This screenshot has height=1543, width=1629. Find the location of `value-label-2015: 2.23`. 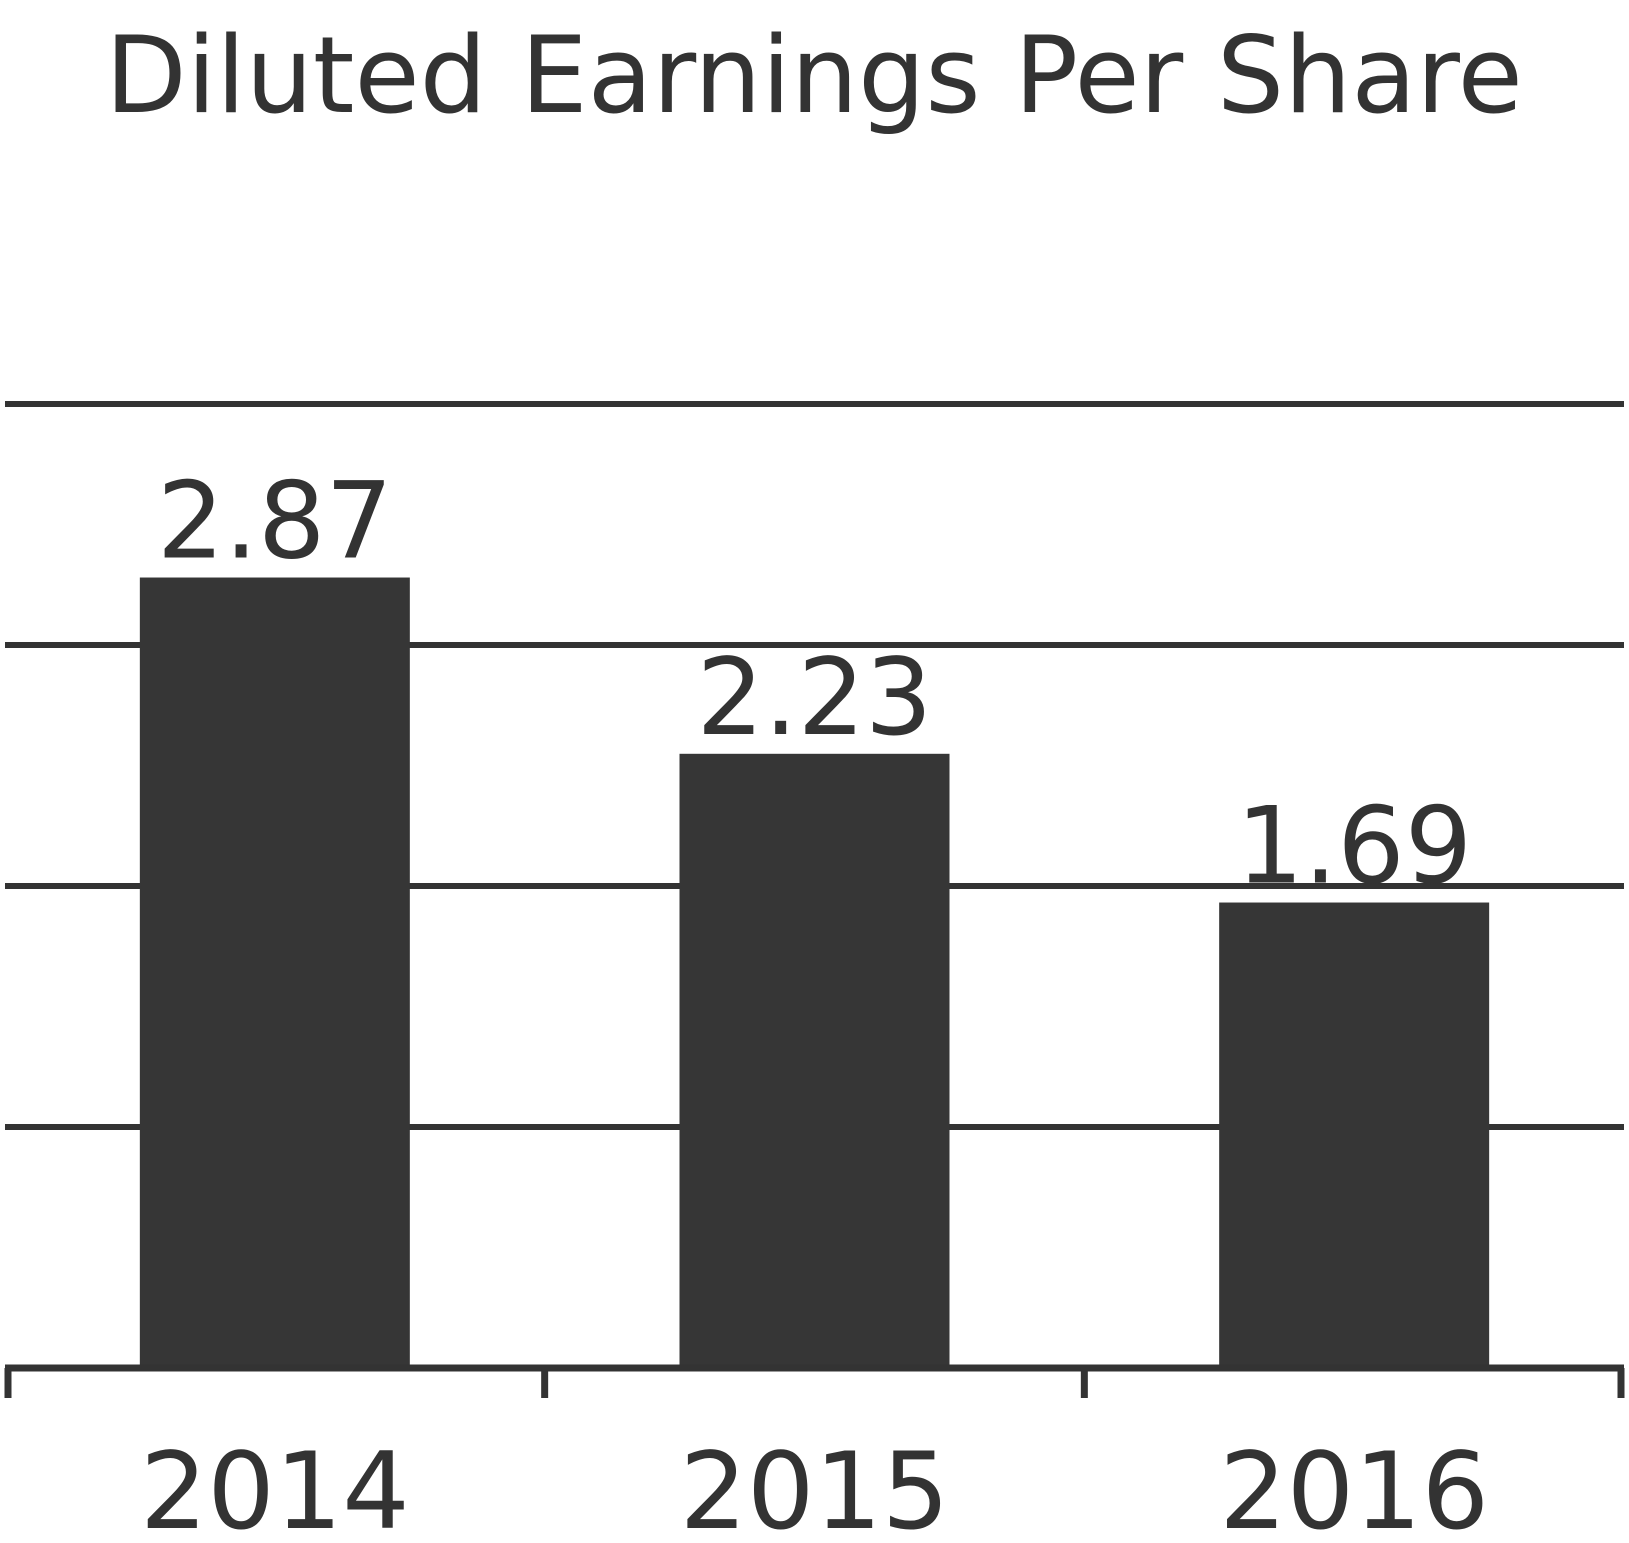

value-label-2015: 2.23 is located at coordinates (814, 697).